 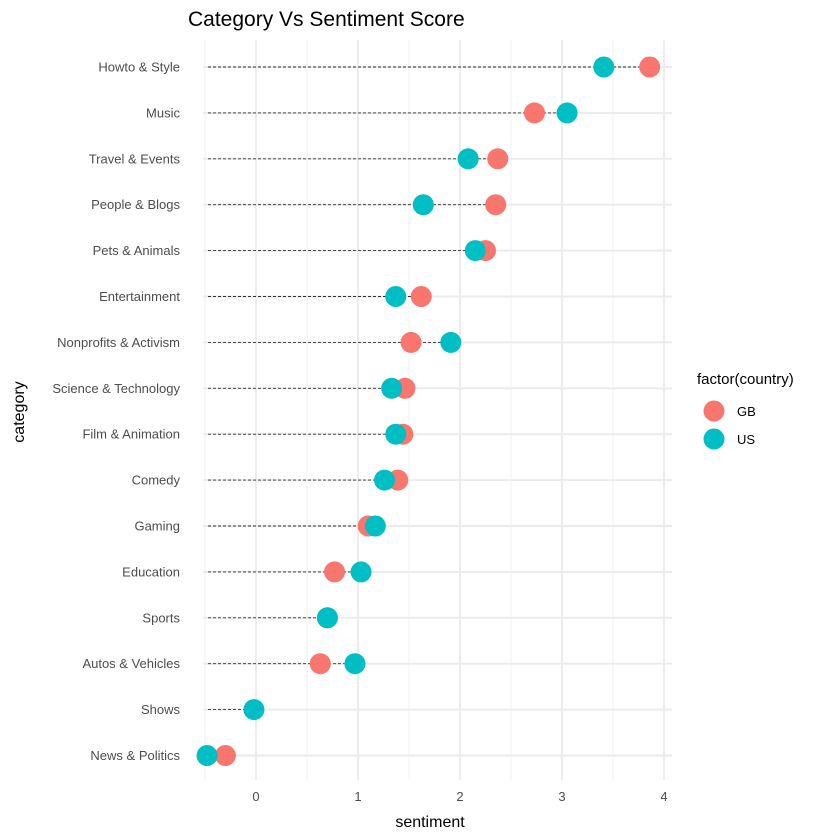 What do you see at coordinates (156, 480) in the screenshot?
I see `y-tick-label: Comedy` at bounding box center [156, 480].